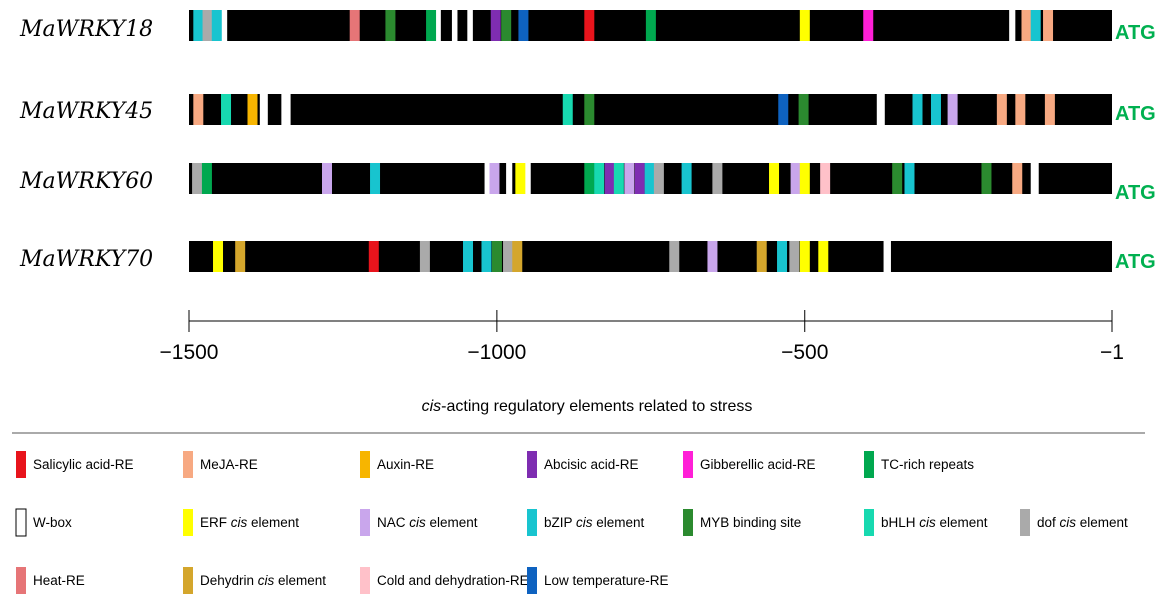 This screenshot has height=605, width=1163. I want to click on legend-item: TC-rich repeats, so click(919, 464).